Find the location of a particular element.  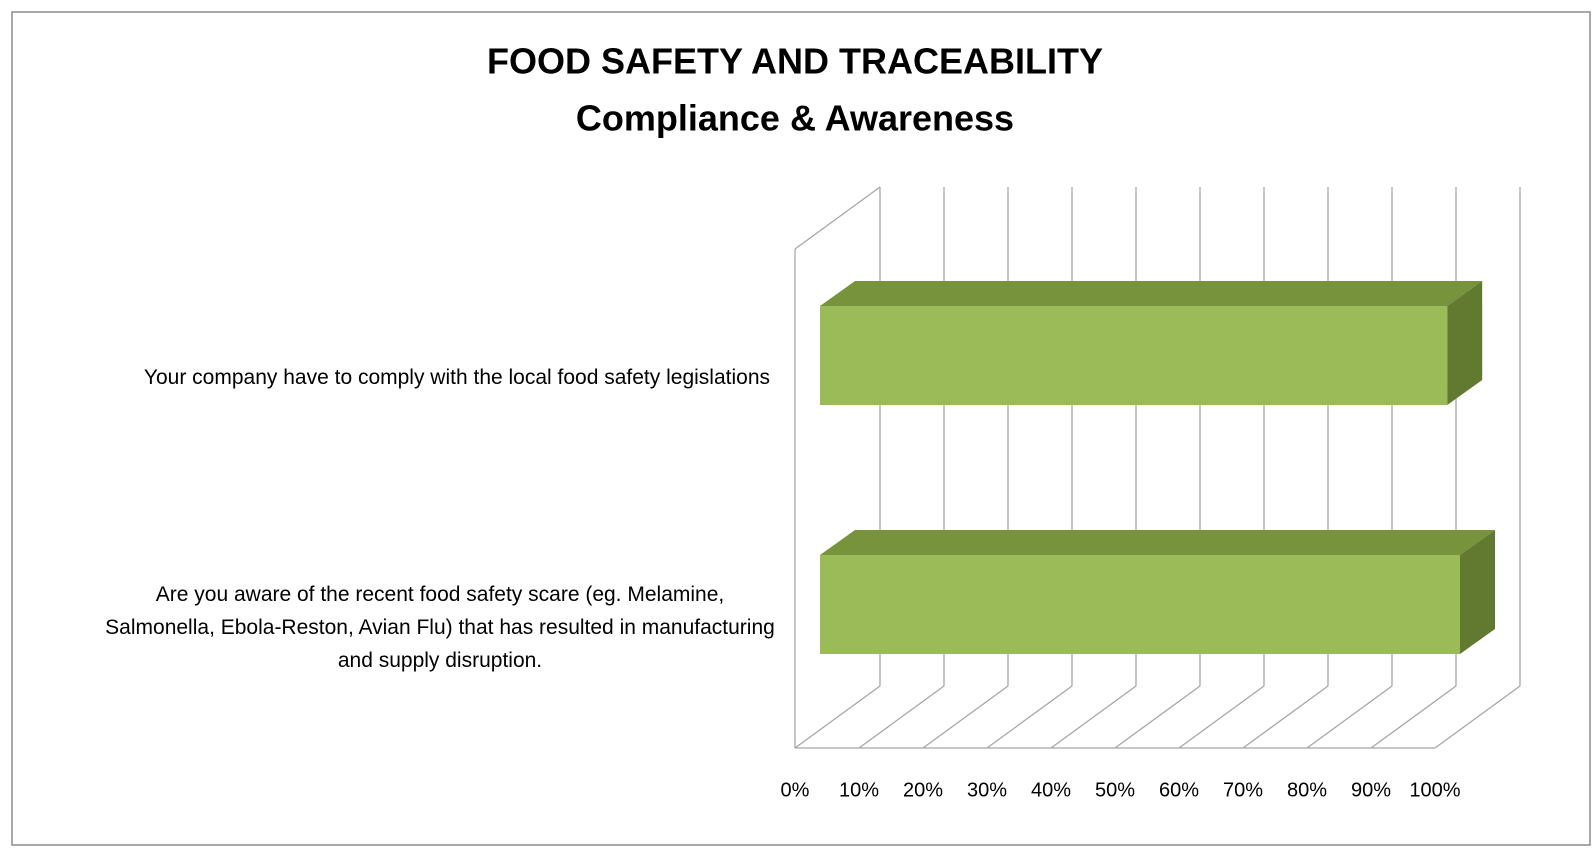

chart-title: FOOD SAFETY AND TRACEABILITY is located at coordinates (795, 61).